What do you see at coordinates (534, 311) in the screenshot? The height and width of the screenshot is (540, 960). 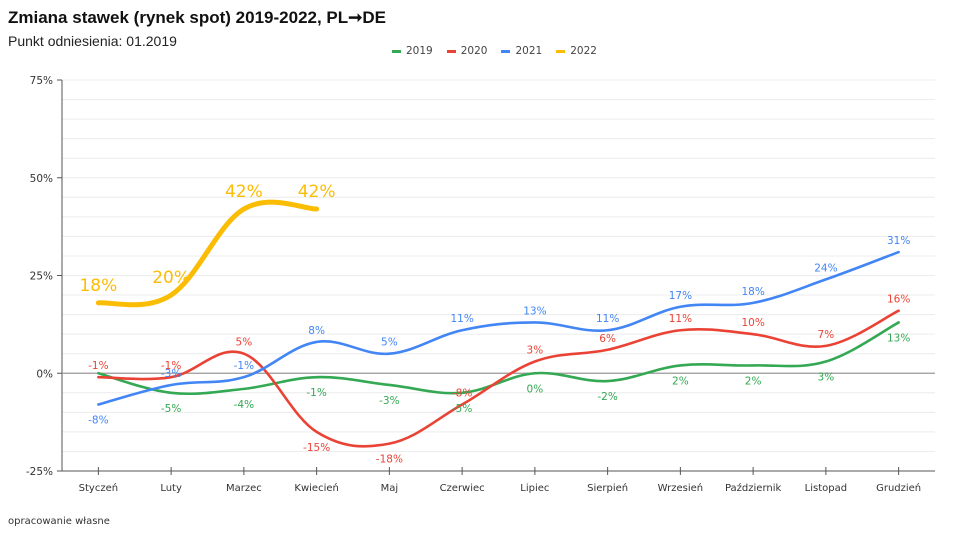 I see `data-label-2021: 13%` at bounding box center [534, 311].